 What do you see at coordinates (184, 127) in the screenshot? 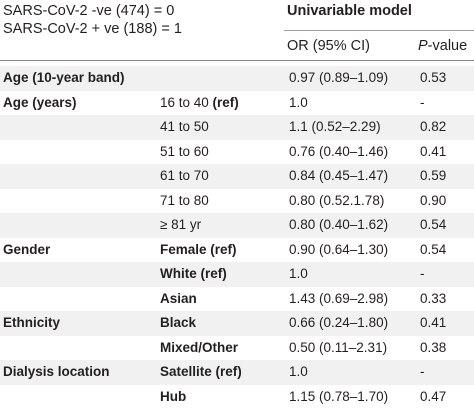
I see `row-category: 41 to 50` at bounding box center [184, 127].